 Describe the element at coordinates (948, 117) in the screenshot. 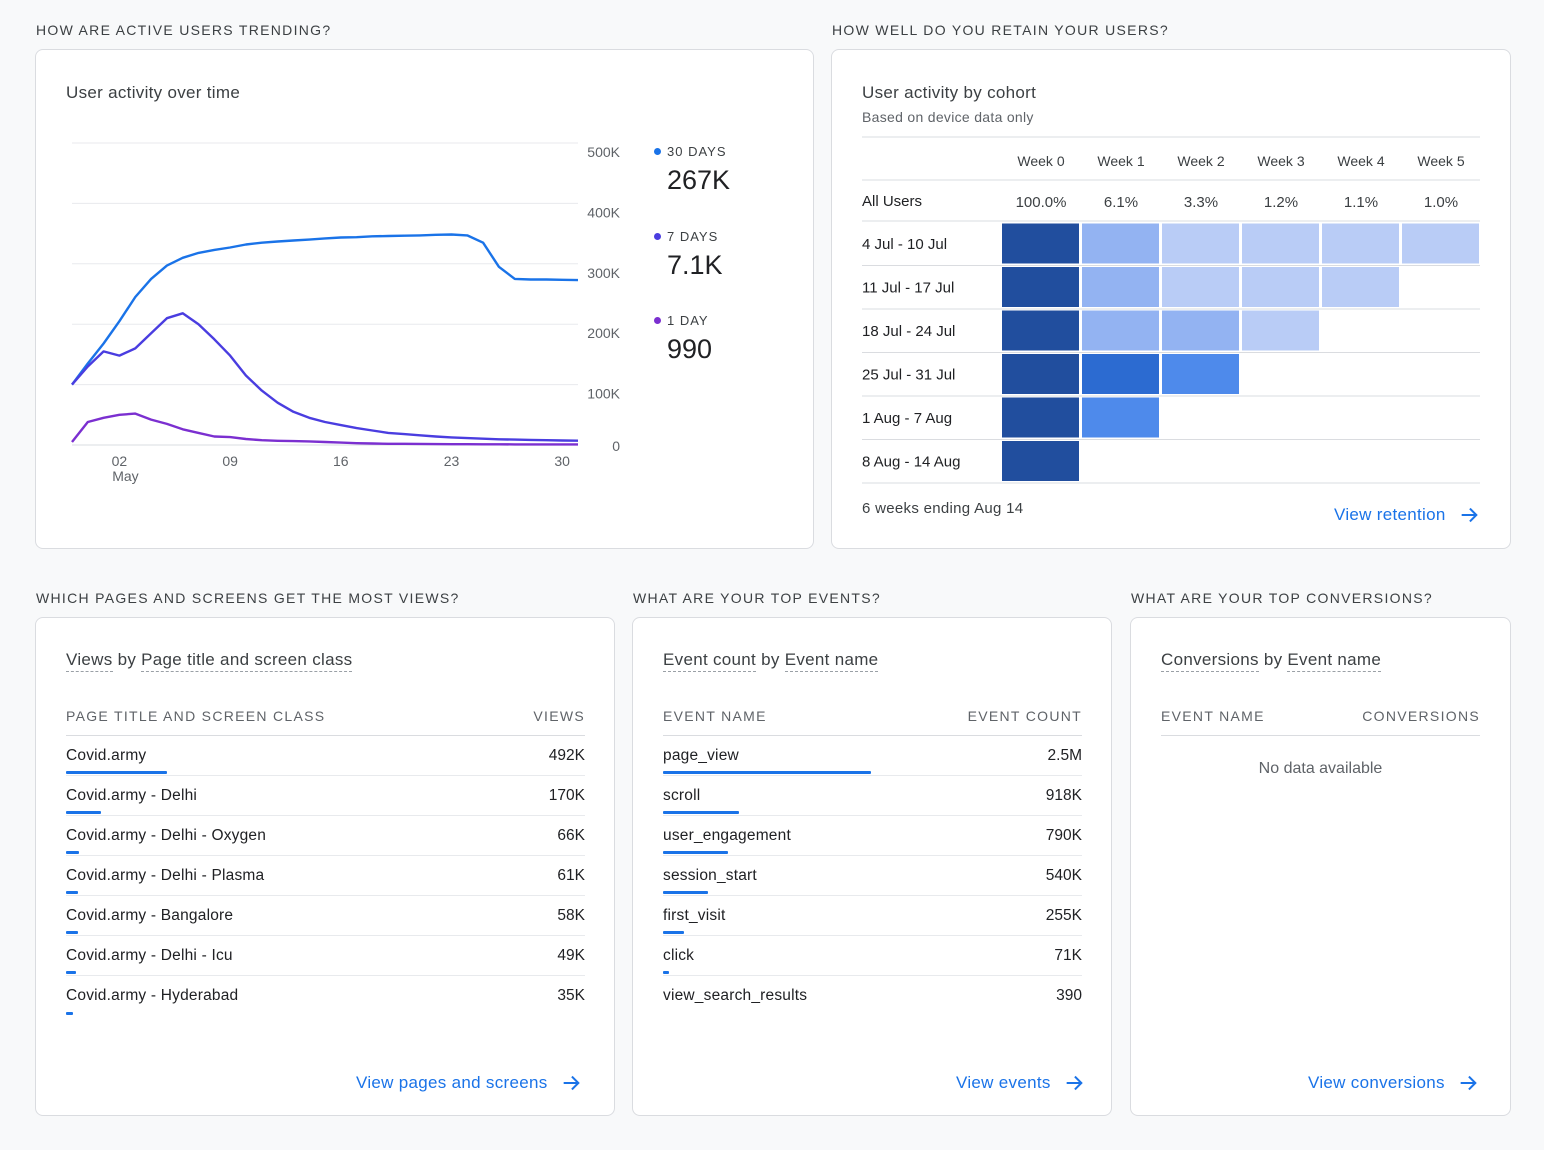

I see `card-subtitle: Based on device data only` at that location.